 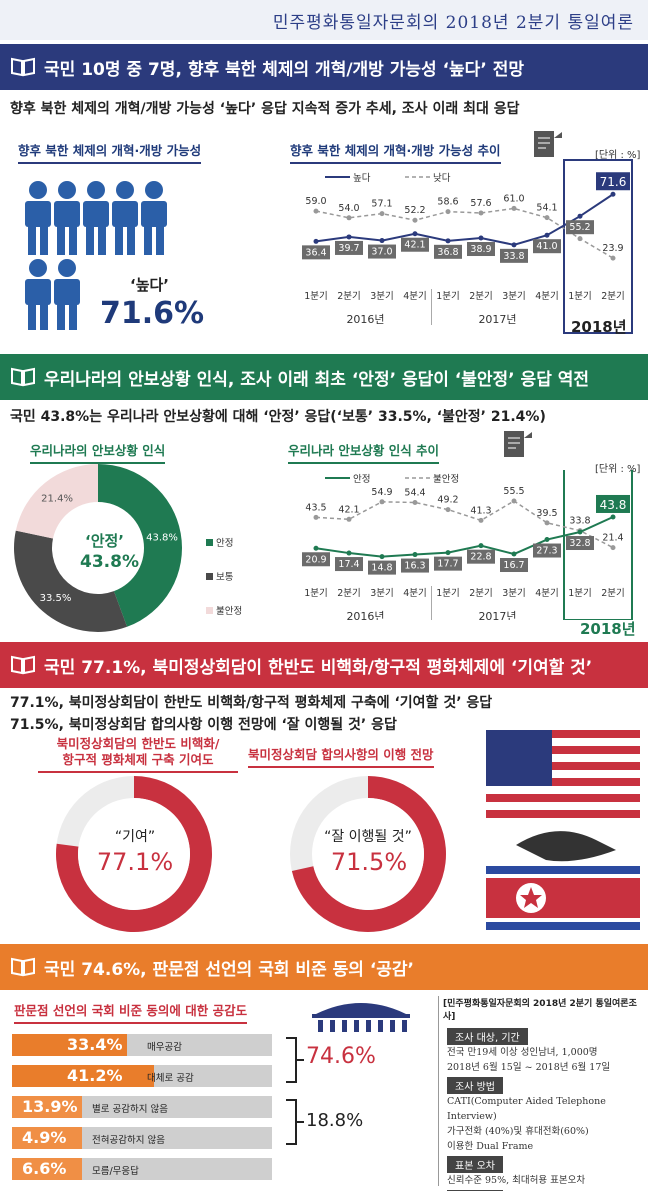 I want to click on agree-bracket, so click(x=295, y=1060).